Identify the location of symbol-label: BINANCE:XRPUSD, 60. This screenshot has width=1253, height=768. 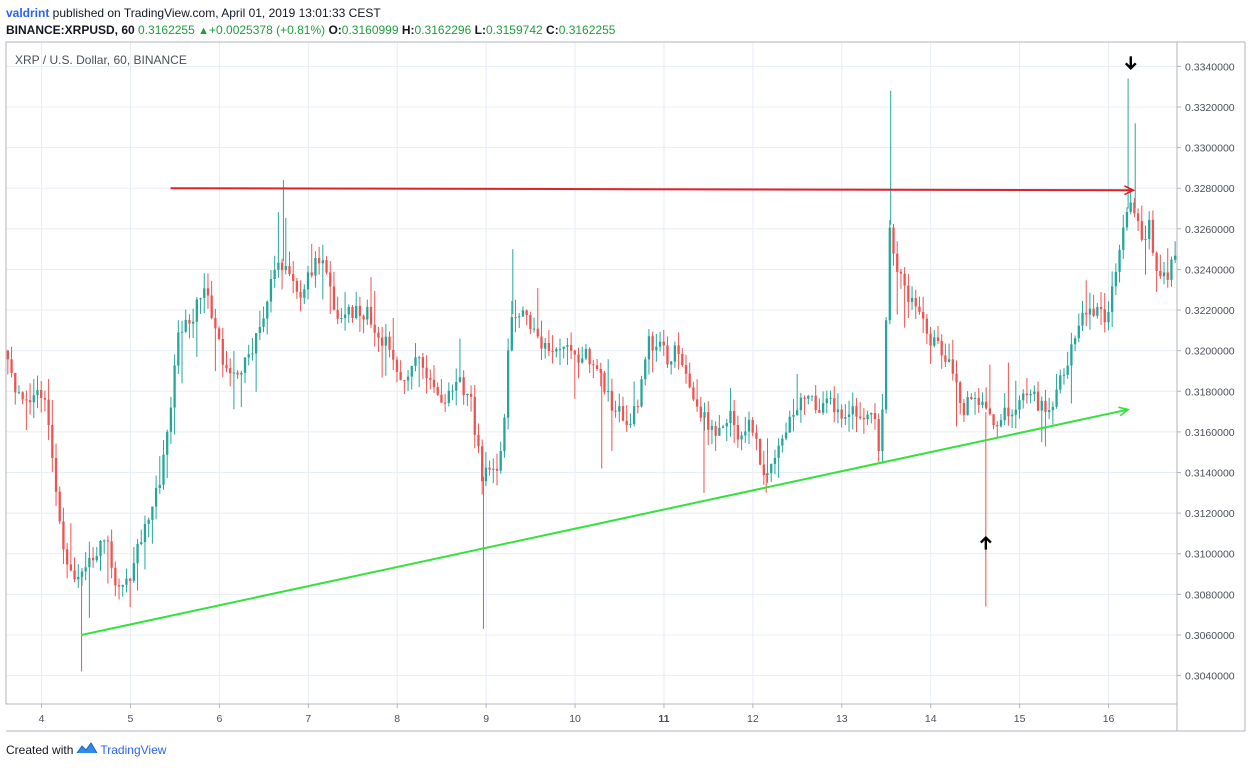
(70, 30).